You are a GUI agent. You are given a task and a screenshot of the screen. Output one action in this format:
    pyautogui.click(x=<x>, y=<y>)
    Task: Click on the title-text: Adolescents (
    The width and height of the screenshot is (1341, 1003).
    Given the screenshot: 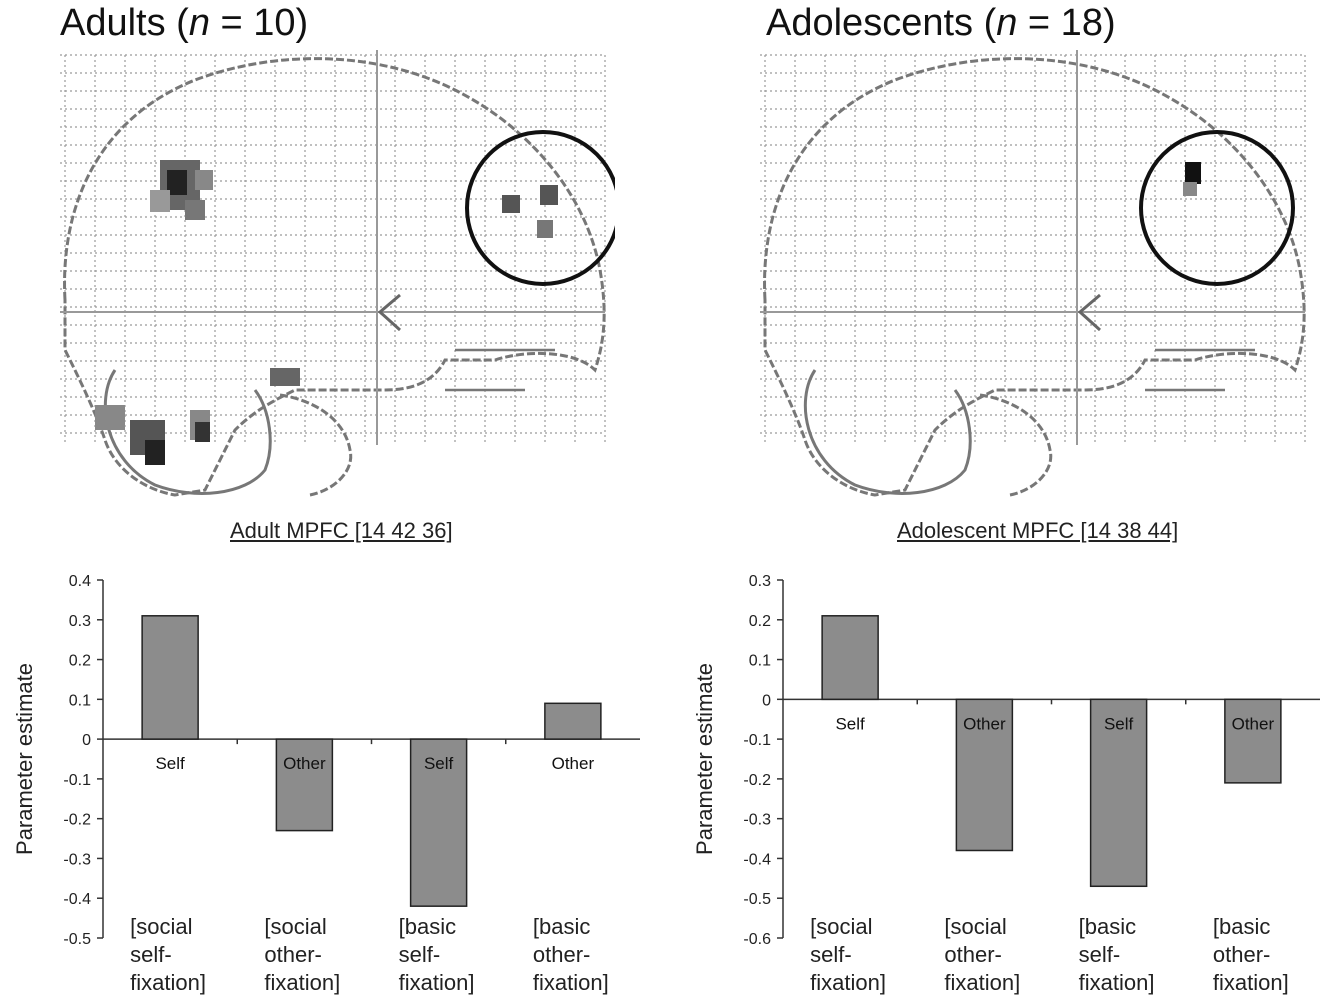 What is the action you would take?
    pyautogui.click(x=881, y=23)
    